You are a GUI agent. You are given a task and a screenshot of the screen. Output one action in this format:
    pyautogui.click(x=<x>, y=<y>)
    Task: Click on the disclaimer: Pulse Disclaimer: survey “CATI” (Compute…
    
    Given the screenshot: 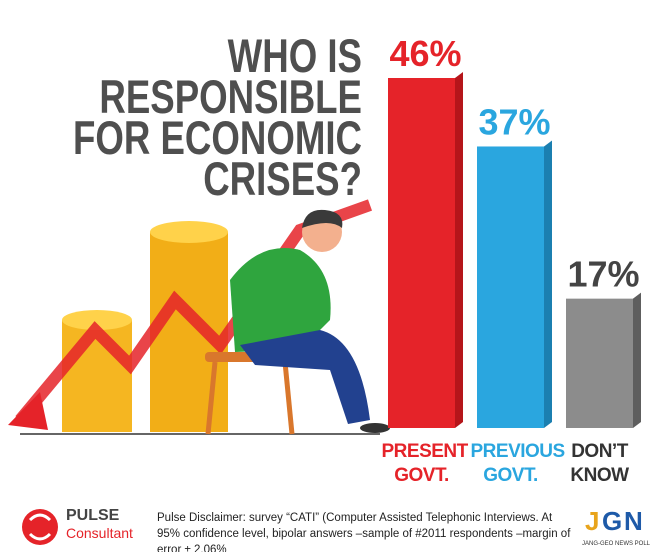 What is the action you would take?
    pyautogui.click(x=364, y=532)
    